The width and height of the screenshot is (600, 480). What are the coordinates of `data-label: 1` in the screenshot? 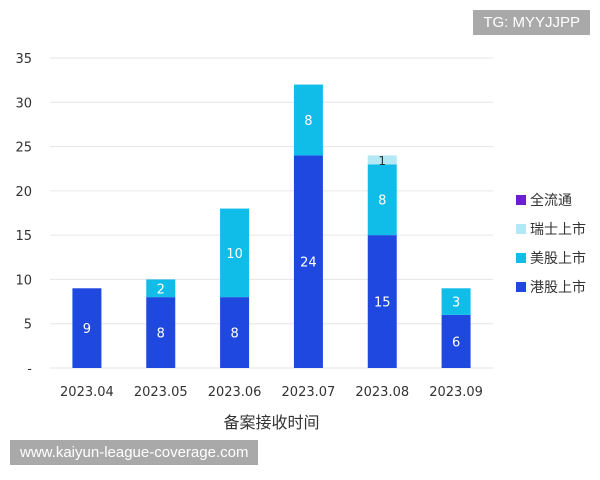 It's located at (382, 161).